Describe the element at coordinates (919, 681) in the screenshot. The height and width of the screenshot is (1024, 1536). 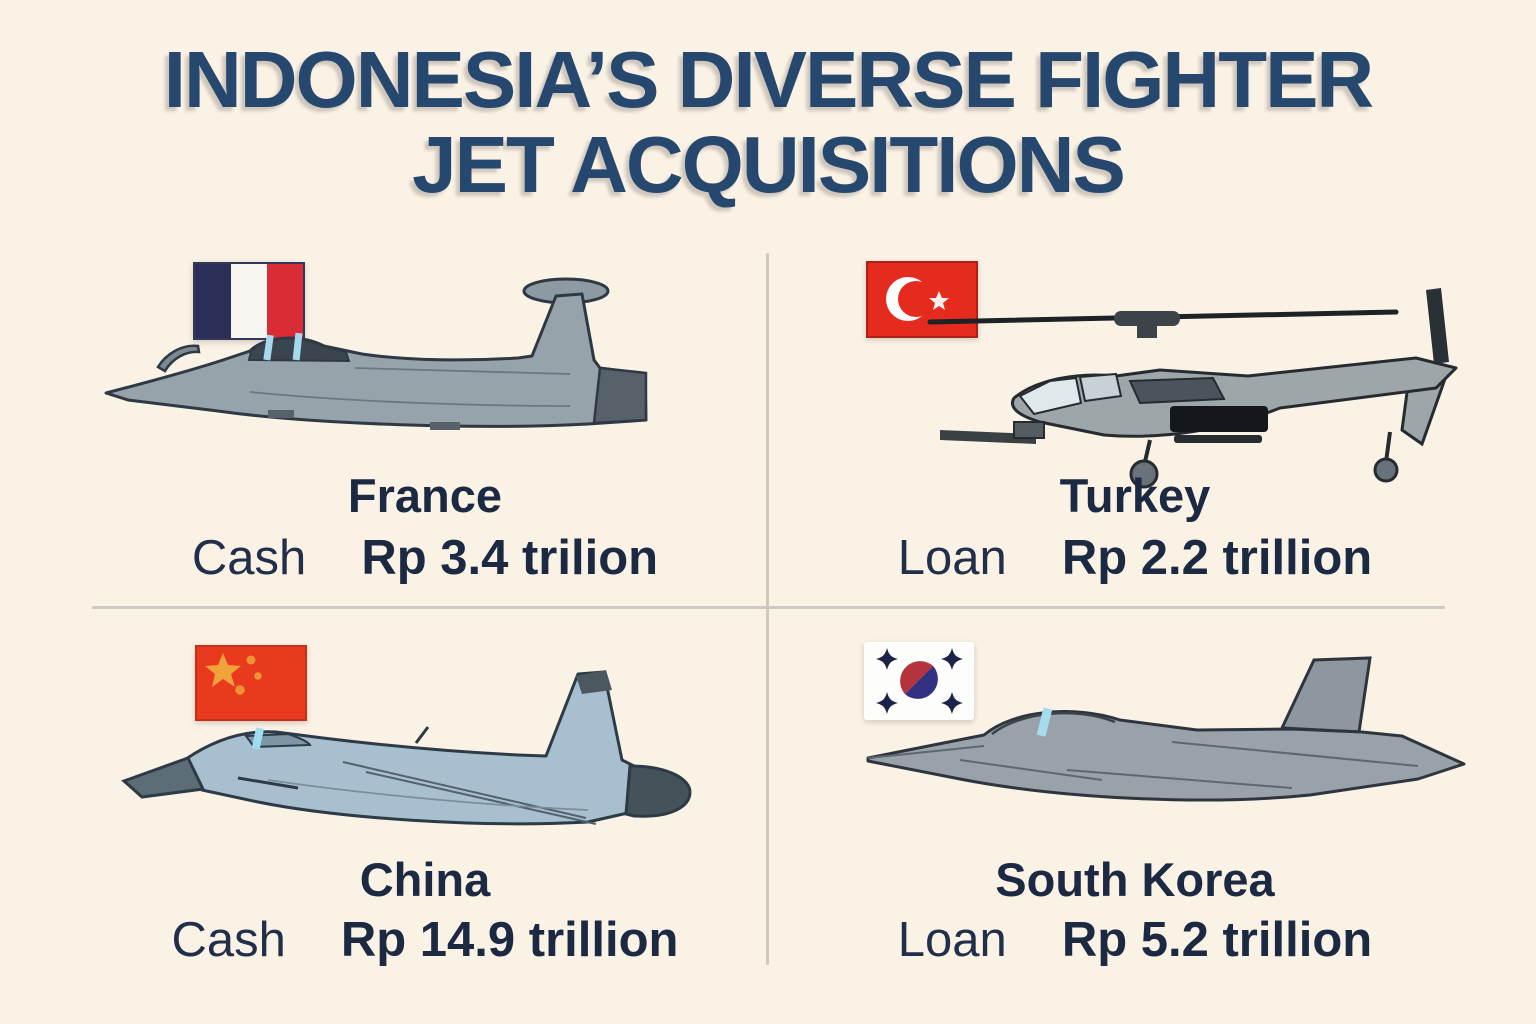
I see `south-korea-flag-icon` at that location.